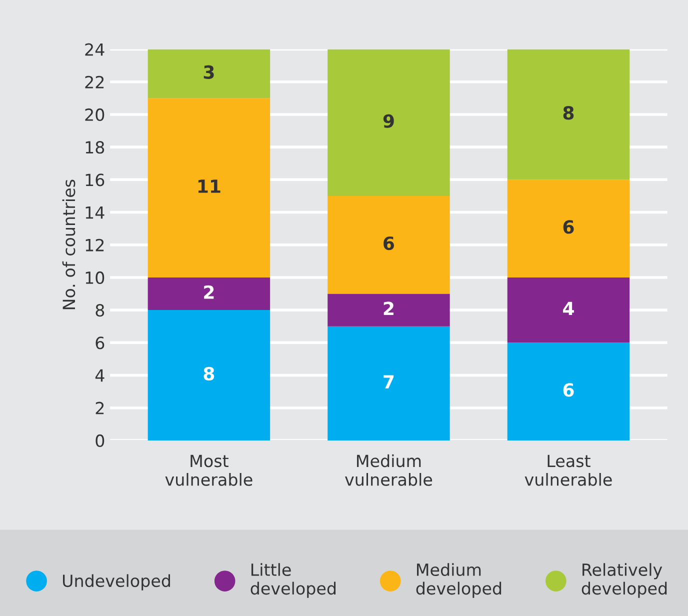 This screenshot has height=616, width=688. I want to click on y-tick-label: 12, so click(95, 245).